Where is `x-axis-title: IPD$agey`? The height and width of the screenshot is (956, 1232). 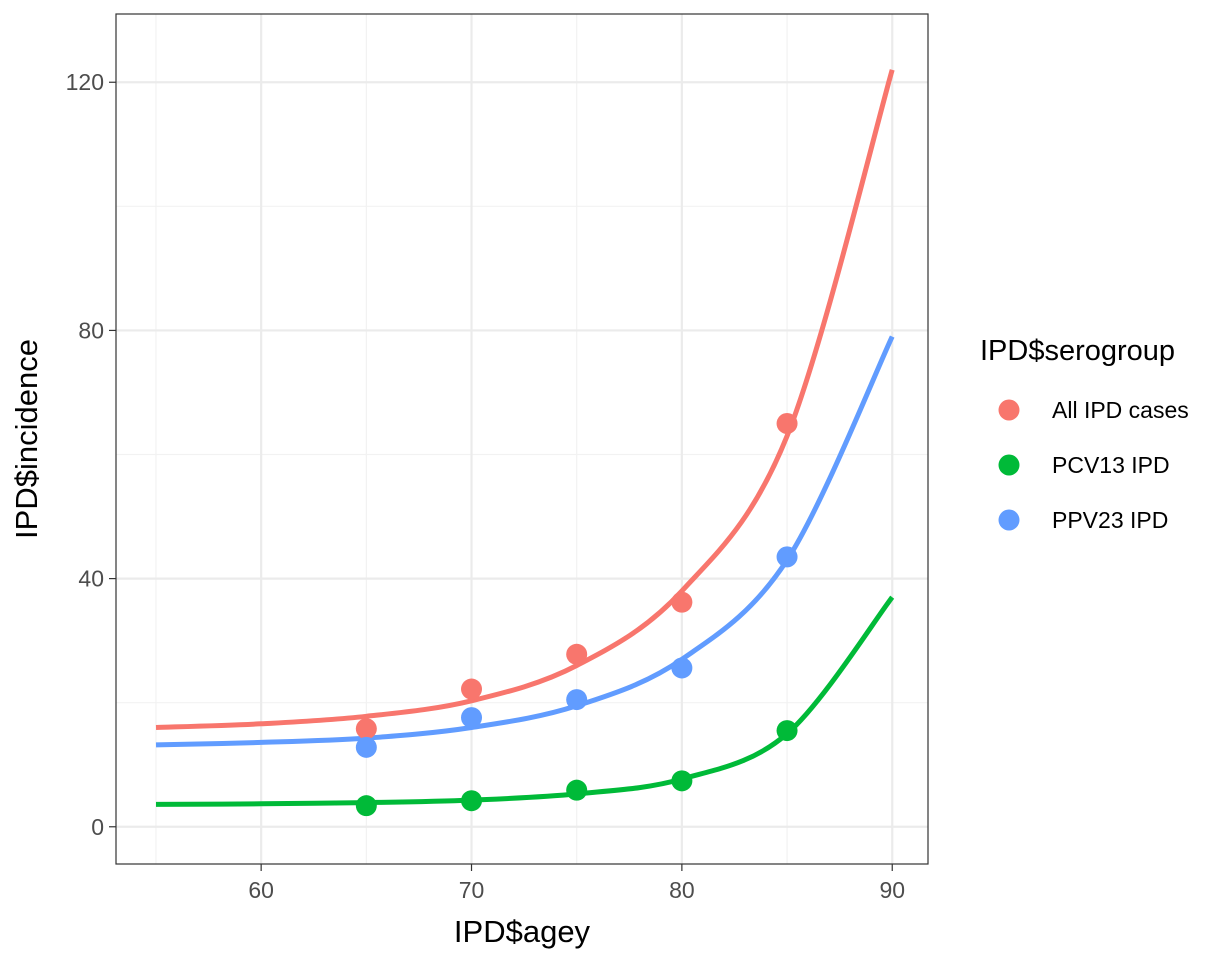 x-axis-title: IPD$agey is located at coordinates (522, 931).